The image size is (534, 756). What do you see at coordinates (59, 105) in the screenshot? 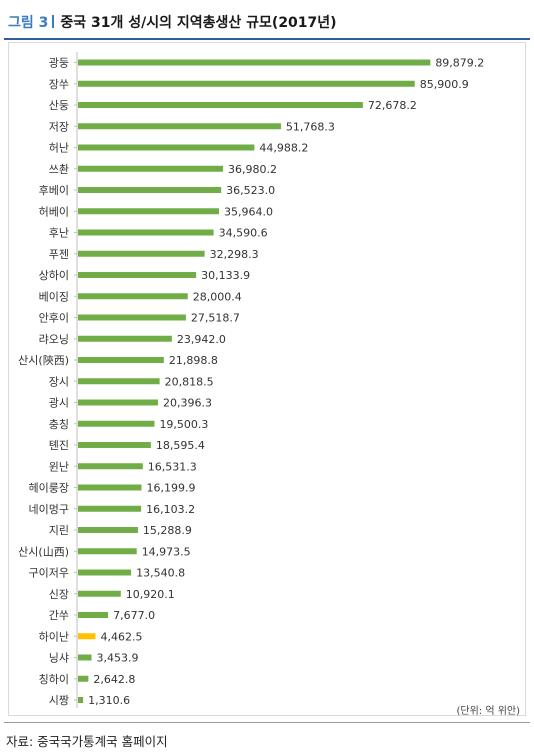
I see `category-label: 산둥` at bounding box center [59, 105].